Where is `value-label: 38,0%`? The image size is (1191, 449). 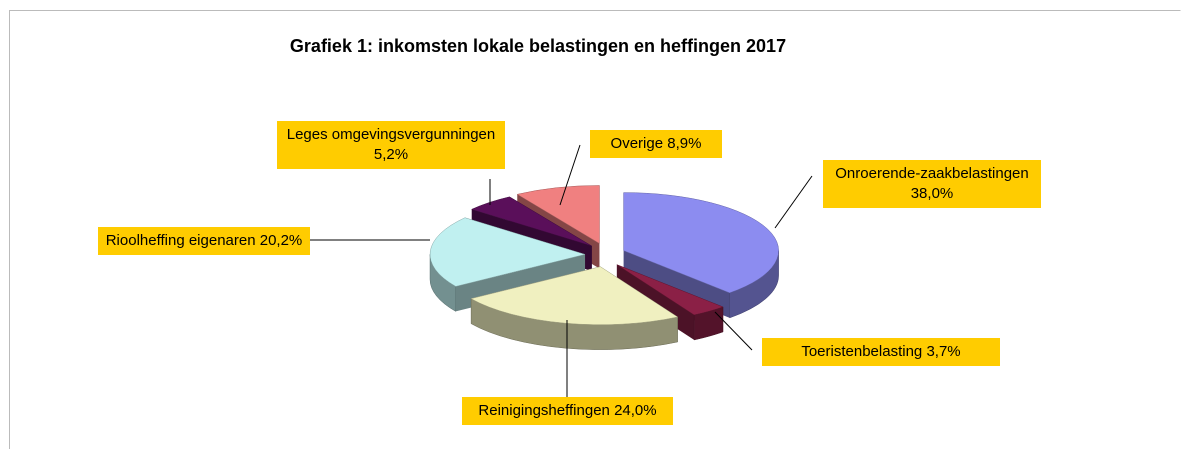
value-label: 38,0% is located at coordinates (932, 193).